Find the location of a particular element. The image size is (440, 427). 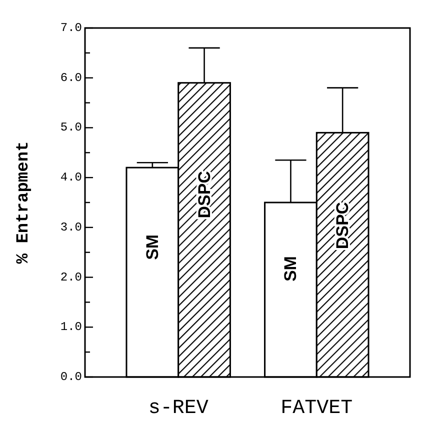

y-tick-label: 2.0 is located at coordinates (71, 277).